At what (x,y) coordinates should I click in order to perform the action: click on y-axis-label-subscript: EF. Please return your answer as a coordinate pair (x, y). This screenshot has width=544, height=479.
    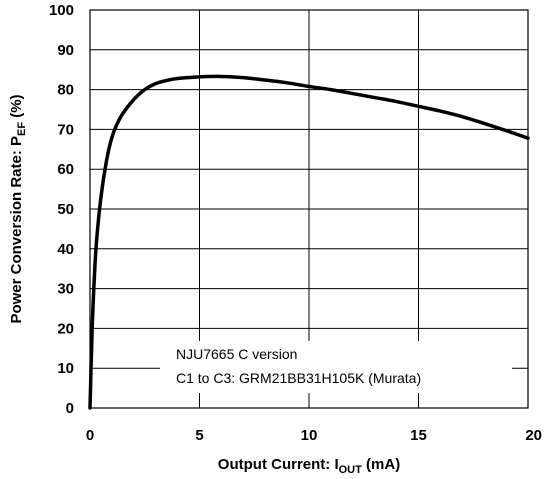
    Looking at the image, I should click on (22, 129).